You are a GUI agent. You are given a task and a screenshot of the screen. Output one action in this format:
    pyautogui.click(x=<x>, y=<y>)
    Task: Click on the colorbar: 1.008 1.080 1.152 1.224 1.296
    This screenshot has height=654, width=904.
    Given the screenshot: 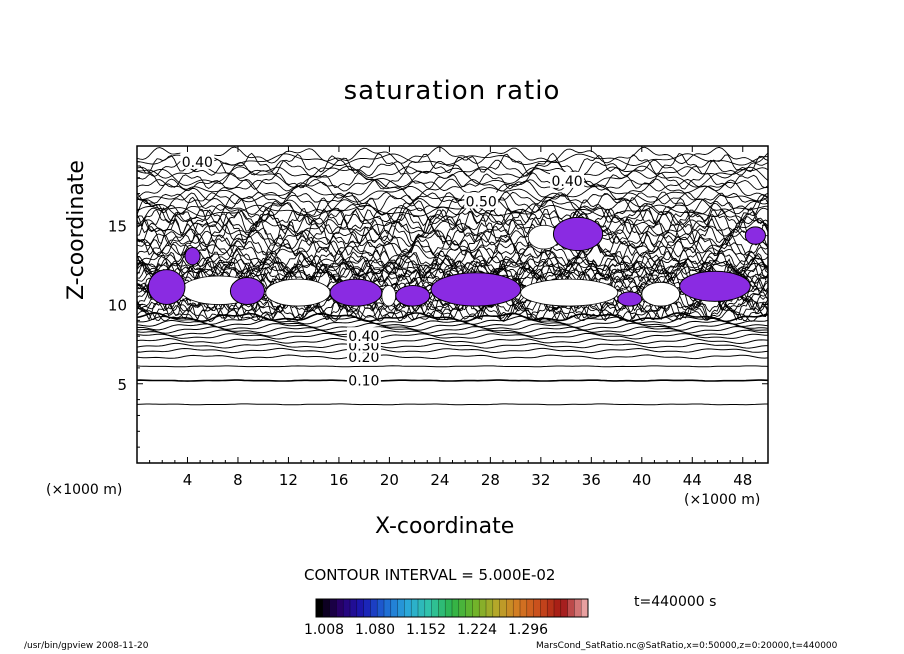 What is the action you would take?
    pyautogui.click(x=446, y=618)
    